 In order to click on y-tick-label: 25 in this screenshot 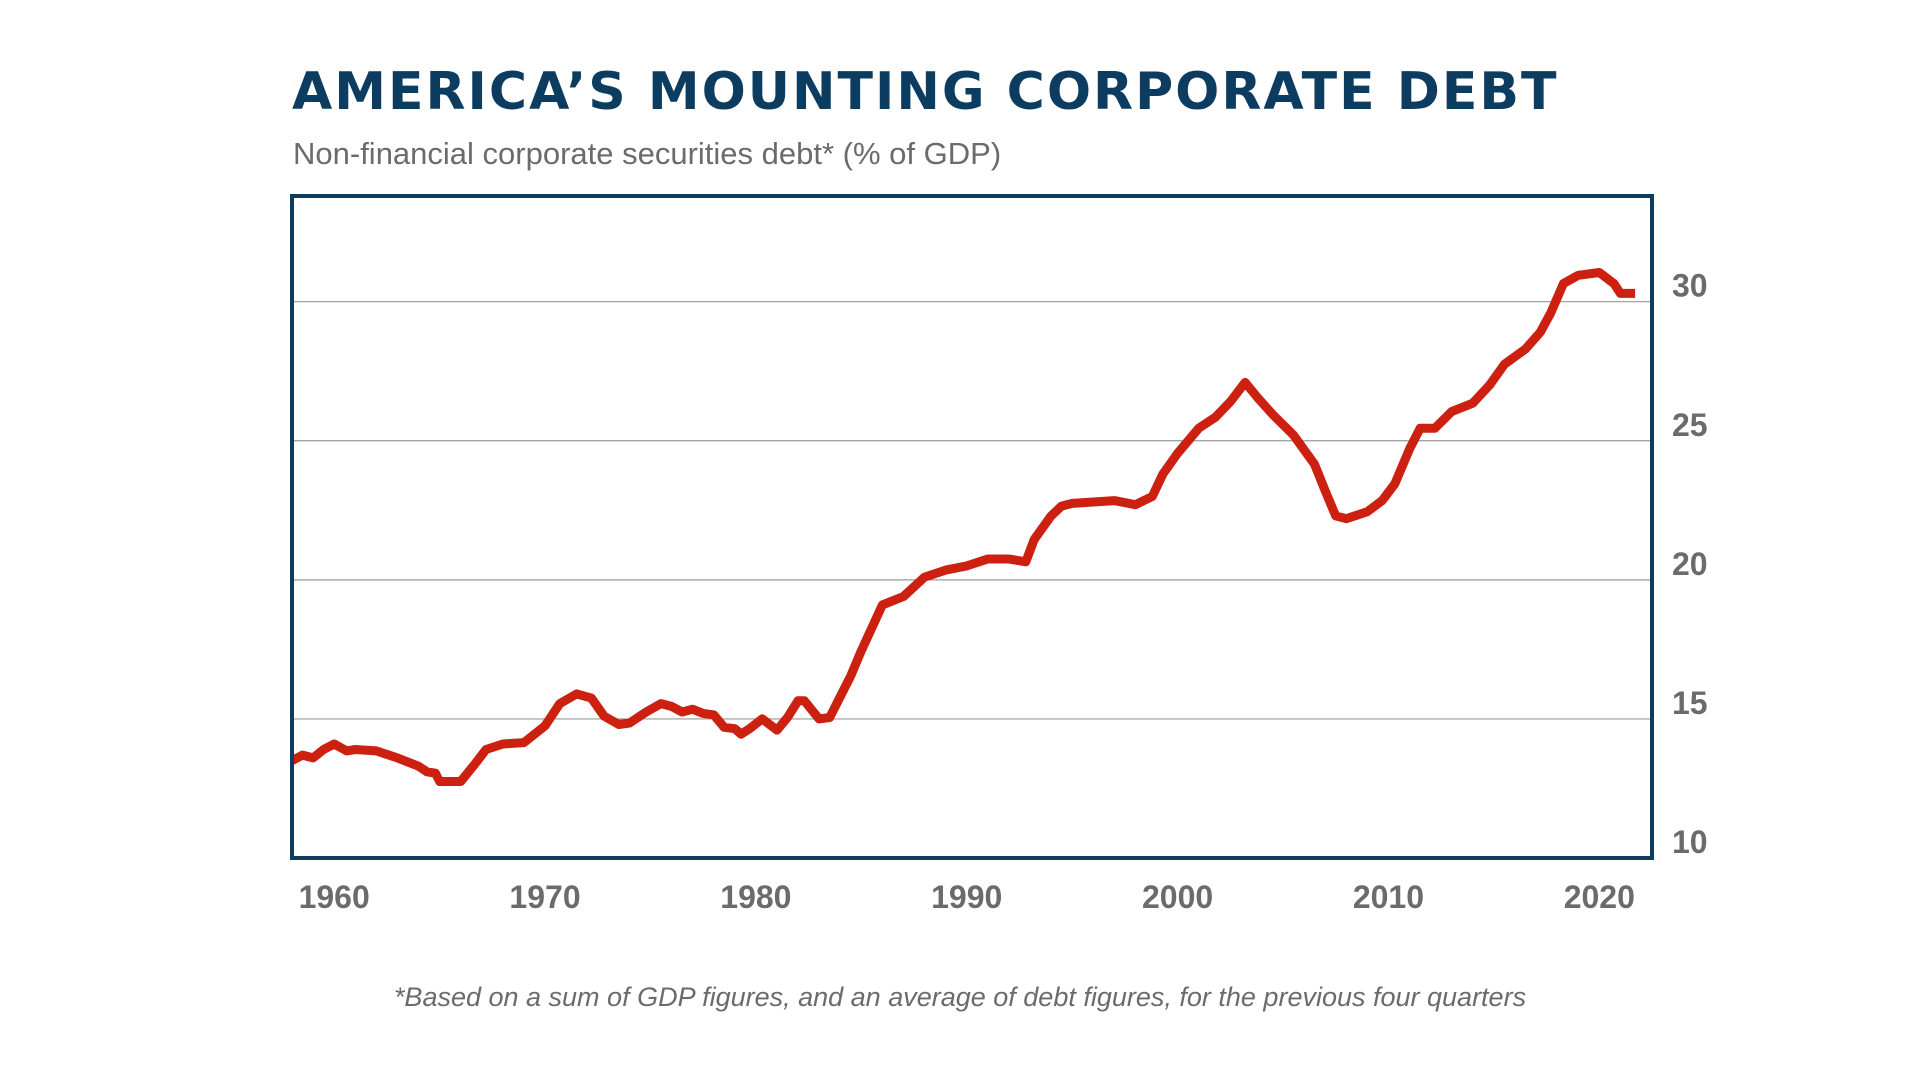, I will do `click(1690, 425)`.